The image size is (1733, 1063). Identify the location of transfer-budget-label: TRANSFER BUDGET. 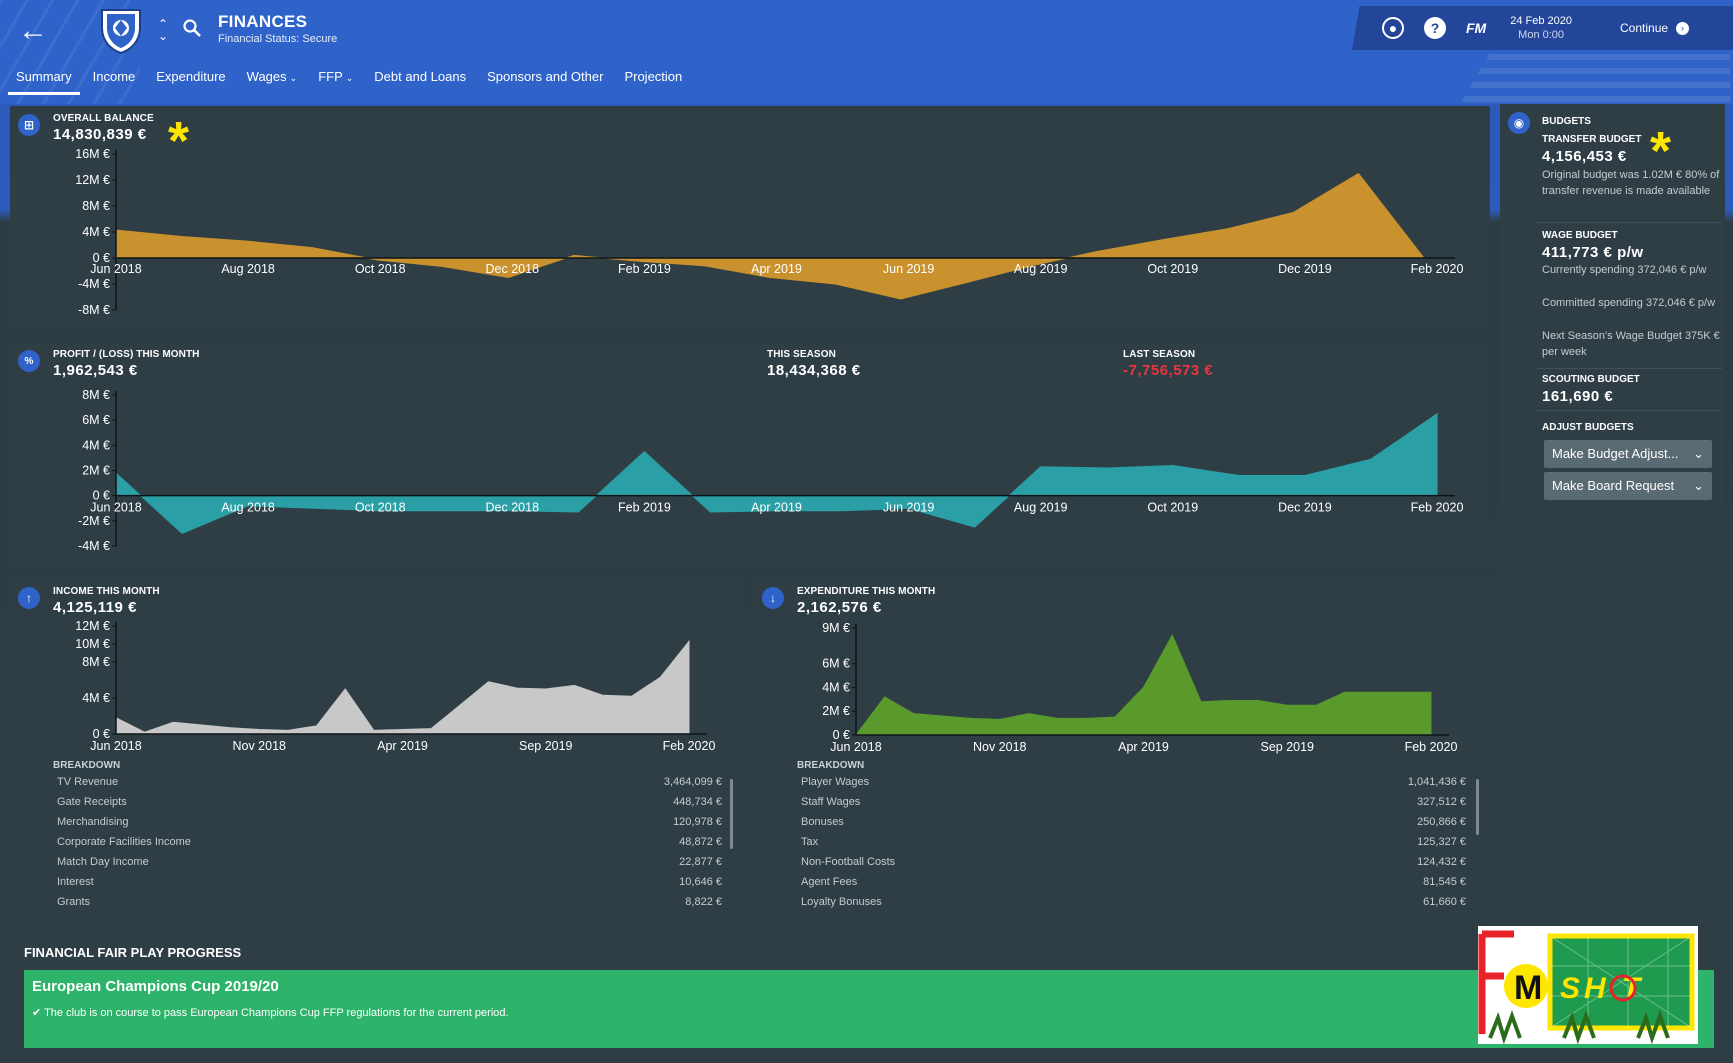
(1592, 139).